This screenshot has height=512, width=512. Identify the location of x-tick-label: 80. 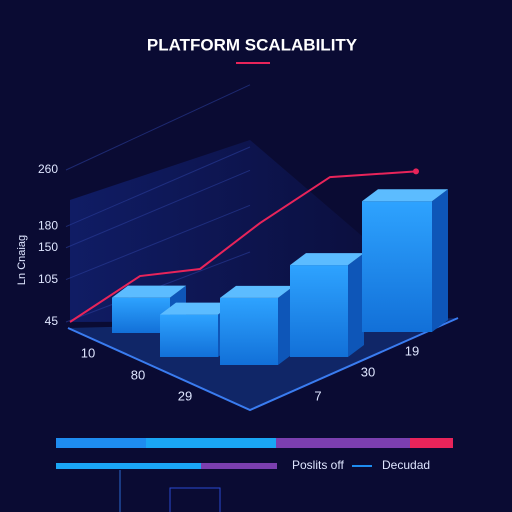
(138, 374).